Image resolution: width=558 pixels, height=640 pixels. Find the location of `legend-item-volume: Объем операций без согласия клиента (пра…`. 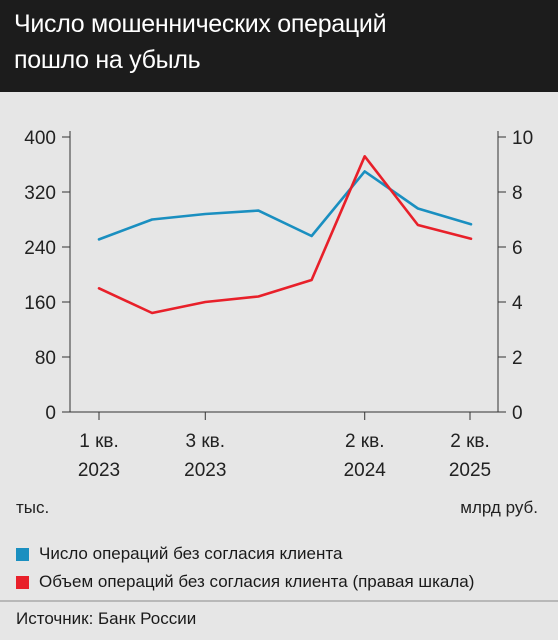

legend-item-volume: Объем операций без согласия клиента (пра… is located at coordinates (245, 582).